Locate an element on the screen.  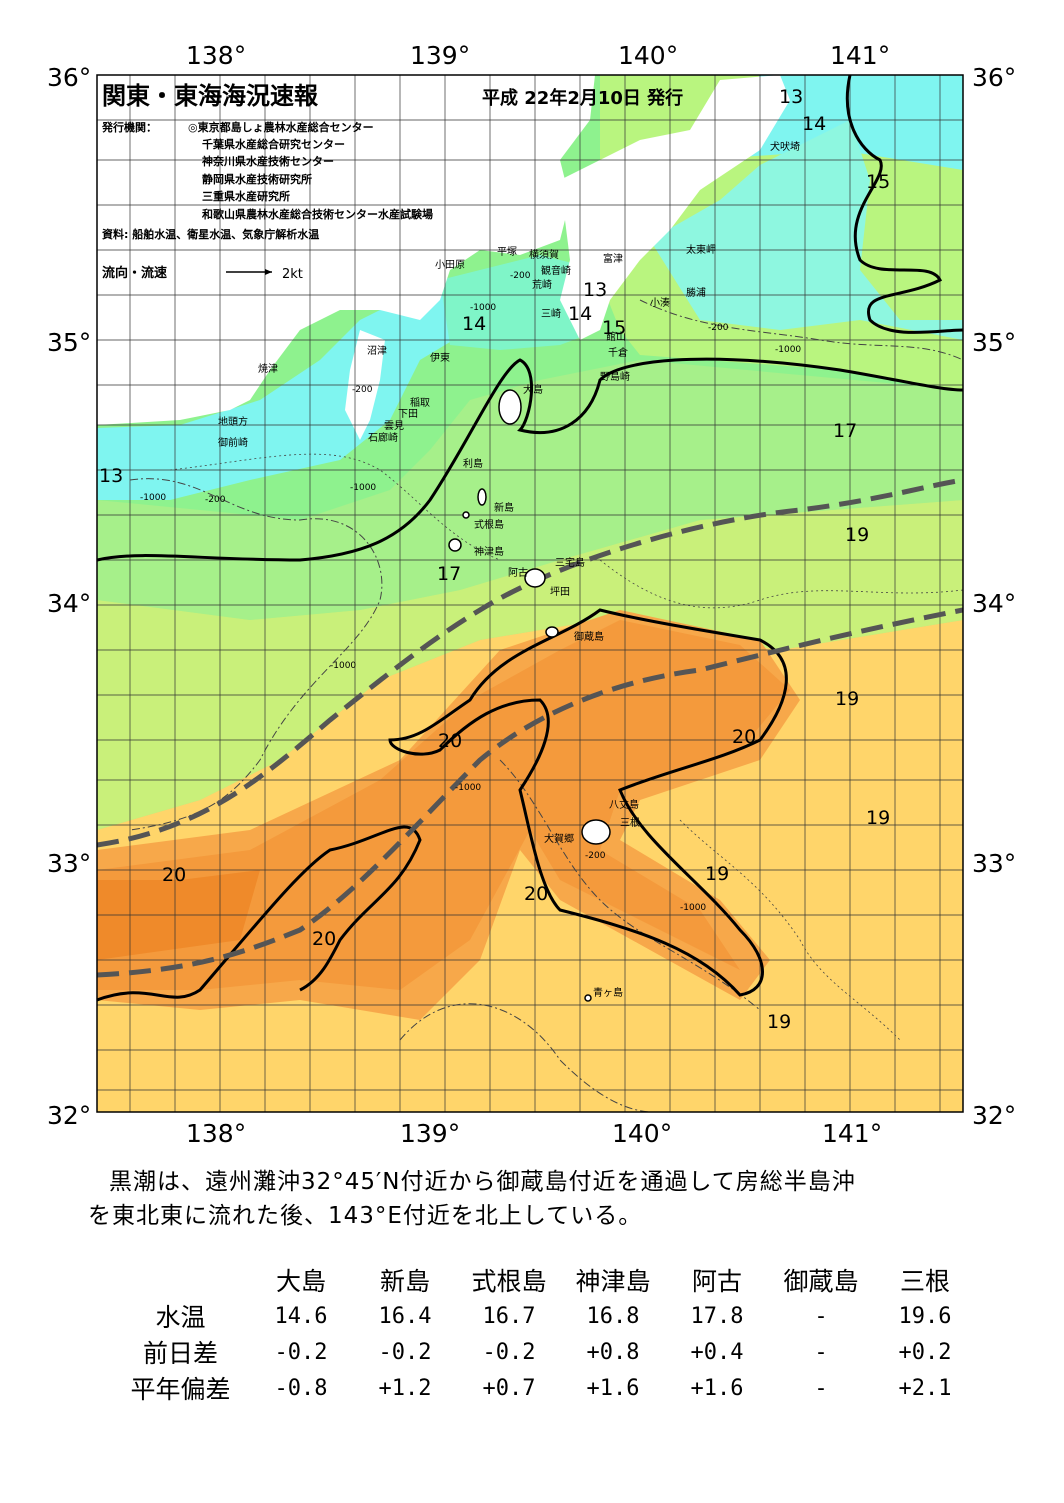
place-name: 野島崎 is located at coordinates (615, 376).